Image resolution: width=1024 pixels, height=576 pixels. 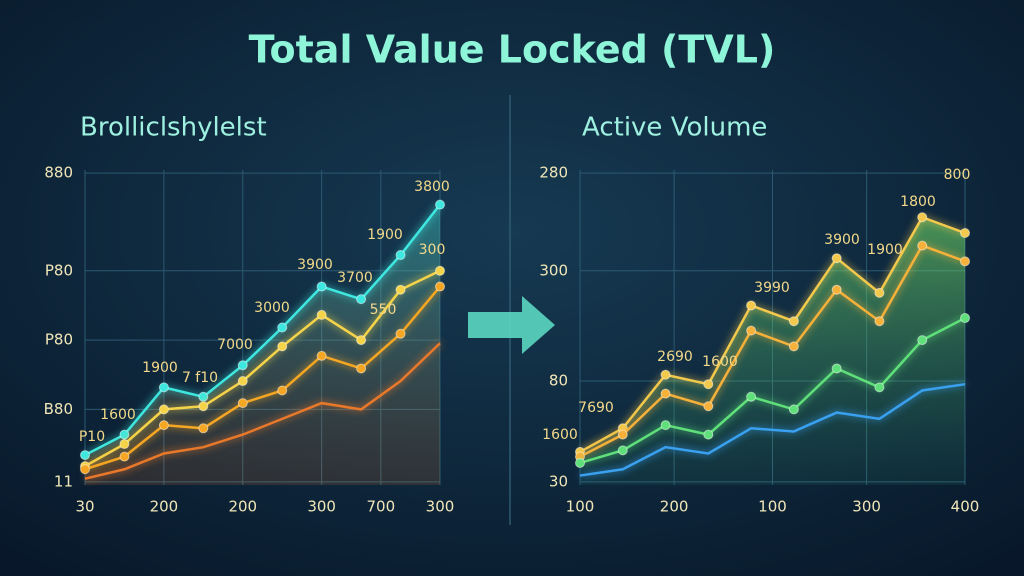 I want to click on annotation: 3800, so click(x=432, y=187).